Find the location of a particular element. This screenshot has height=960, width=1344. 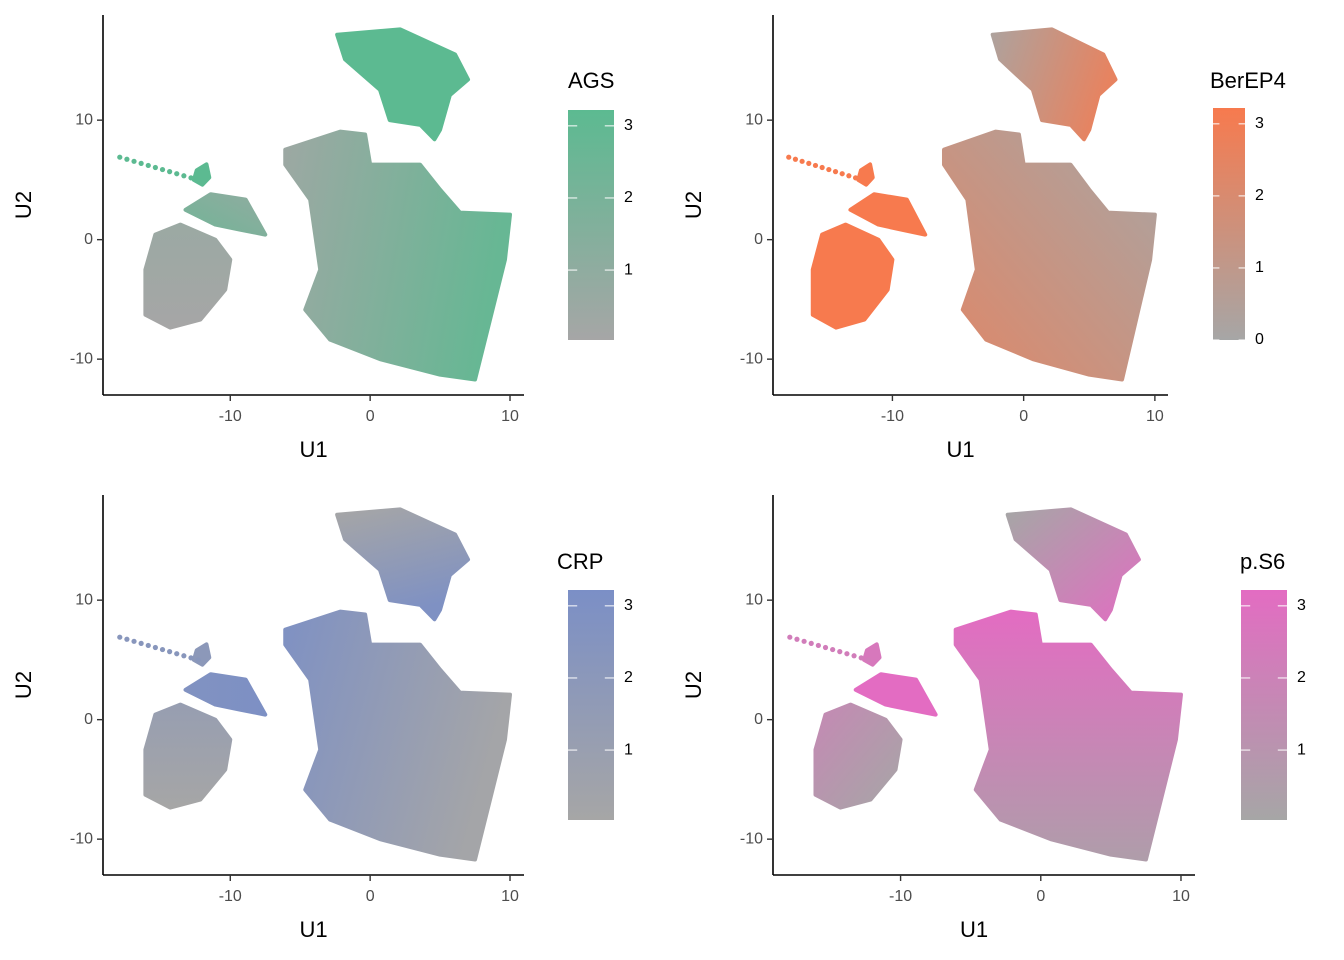

legend-title: p.S6 is located at coordinates (1262, 561).